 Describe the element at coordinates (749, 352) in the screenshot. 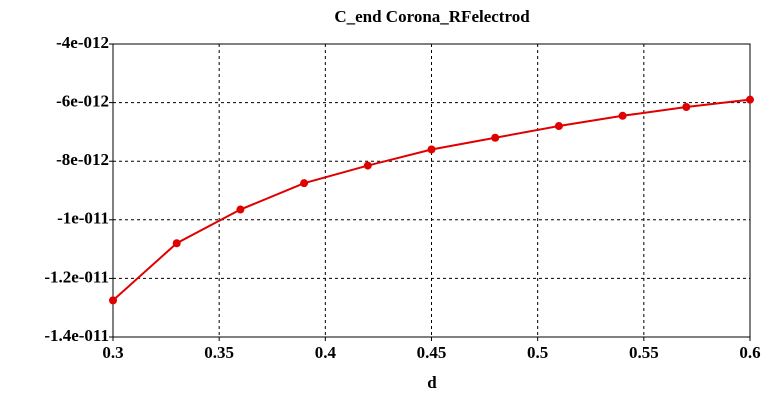

I see `x-tick-label: 0.6` at that location.